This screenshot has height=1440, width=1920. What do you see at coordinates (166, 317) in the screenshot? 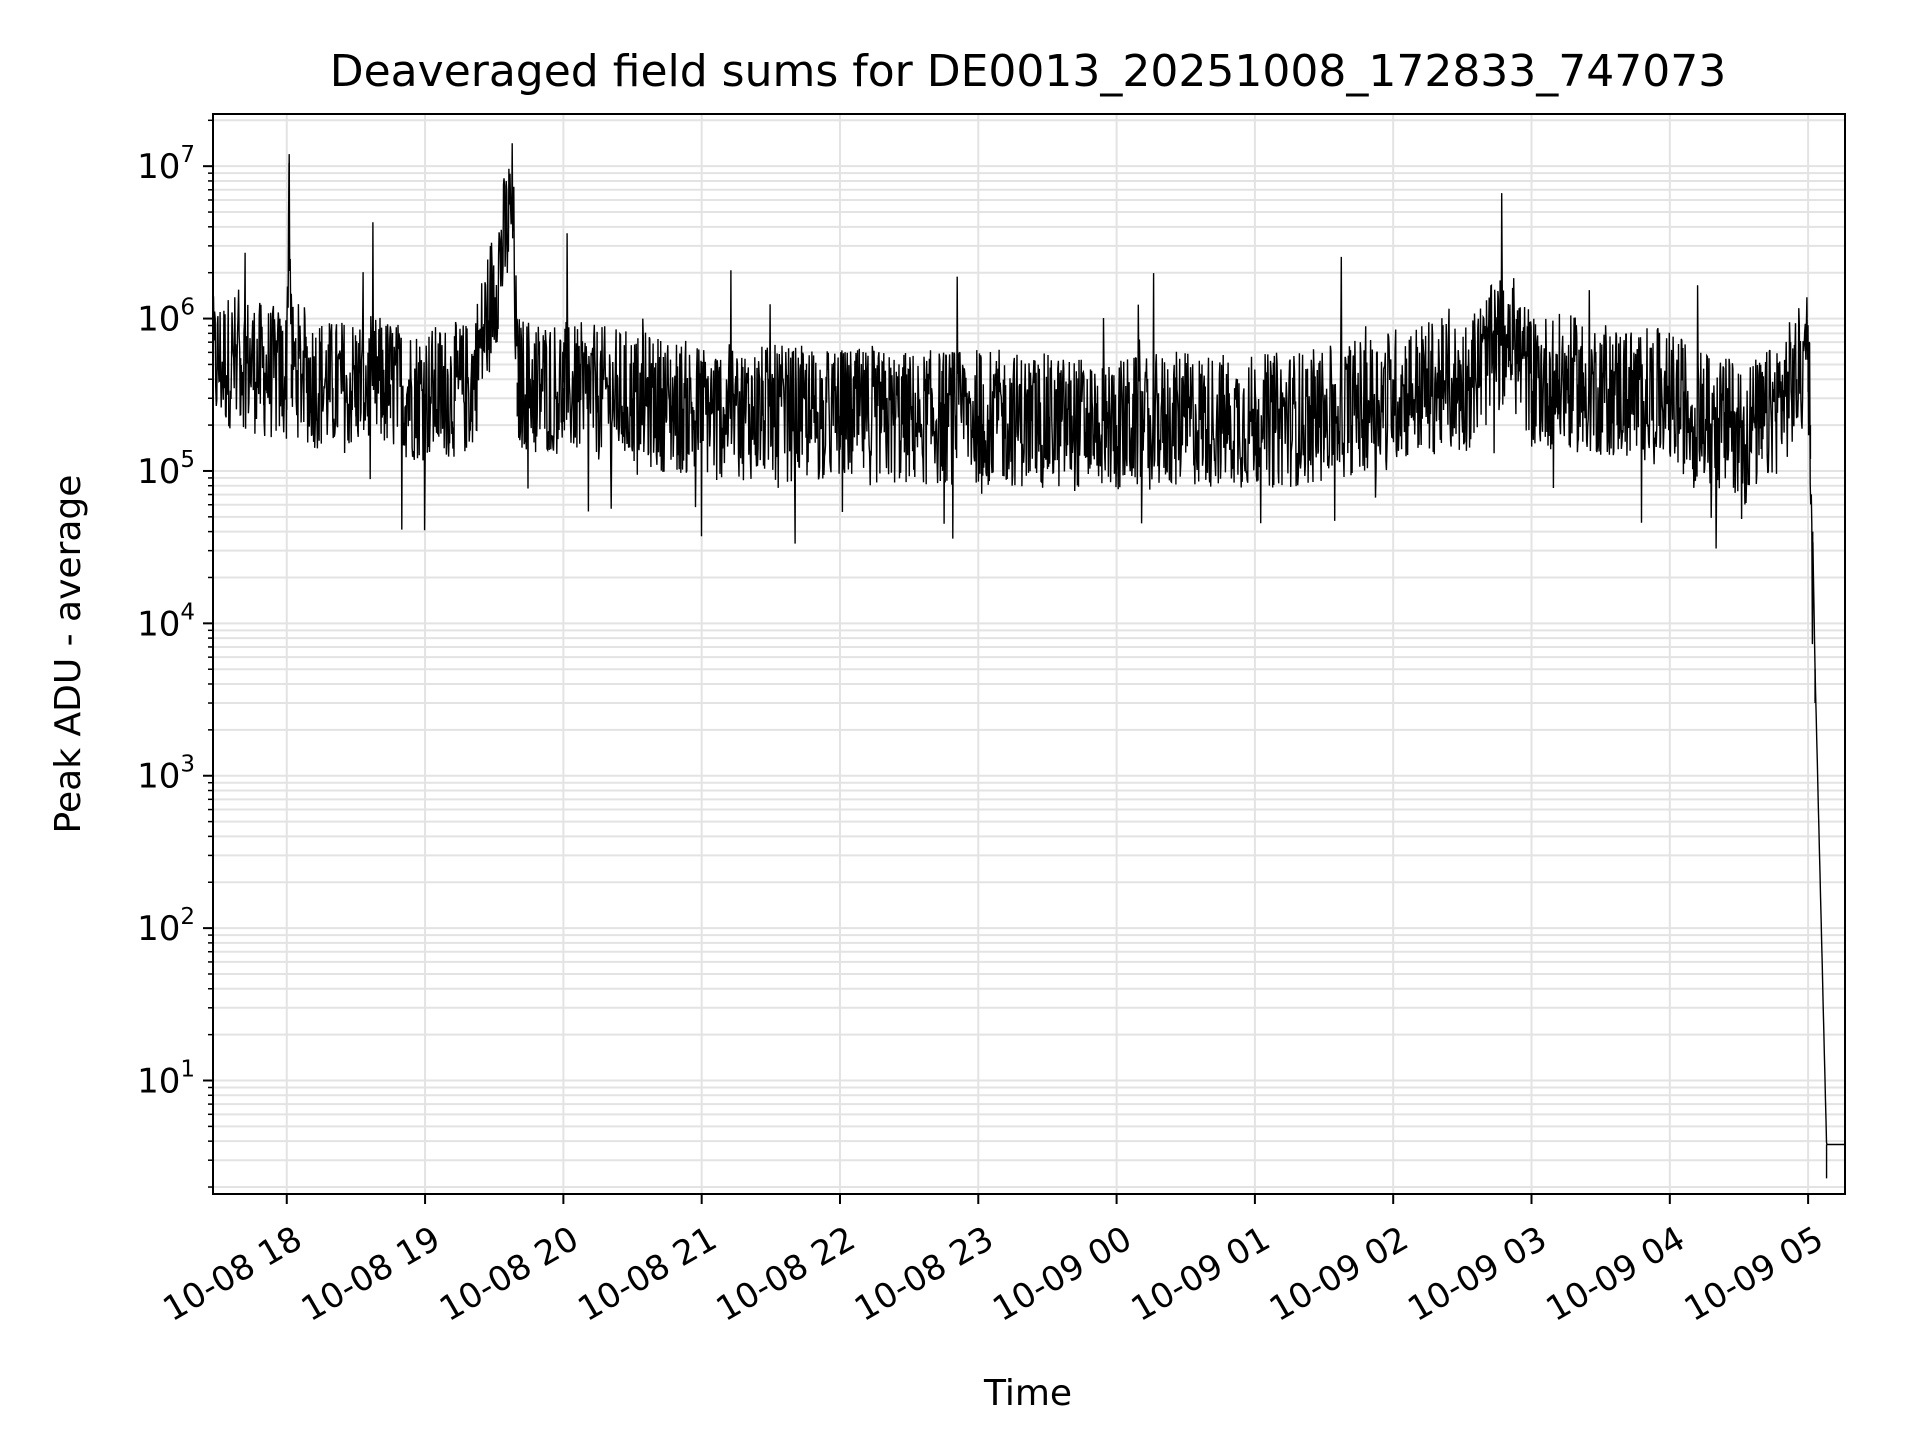
I see `y-tick-label: 10⁶` at bounding box center [166, 317].